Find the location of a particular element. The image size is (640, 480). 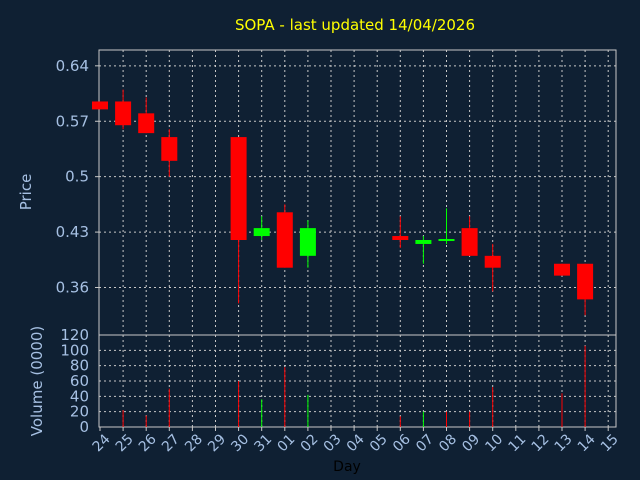

volume-tick-label: 0 is located at coordinates (84, 427).